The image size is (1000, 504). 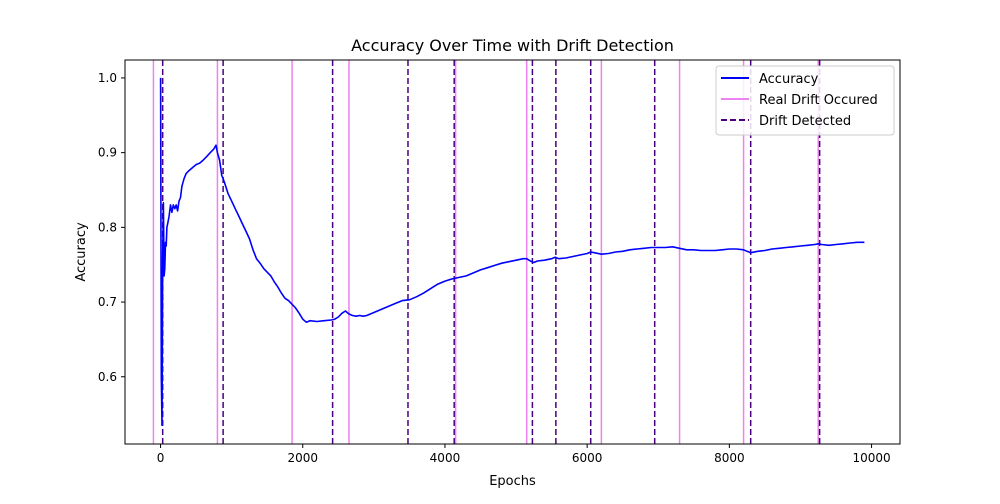 What do you see at coordinates (871, 458) in the screenshot?
I see `x-tick-label-5: 10000` at bounding box center [871, 458].